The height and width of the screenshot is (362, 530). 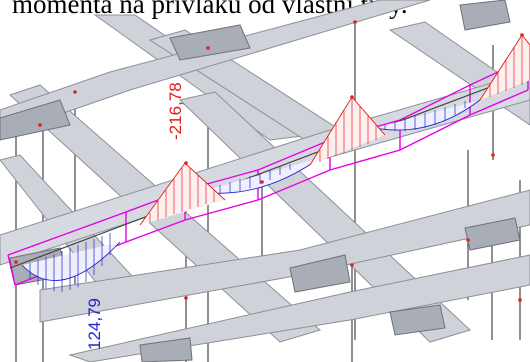 I want to click on positive-moment-label: 124,79, so click(x=94, y=324).